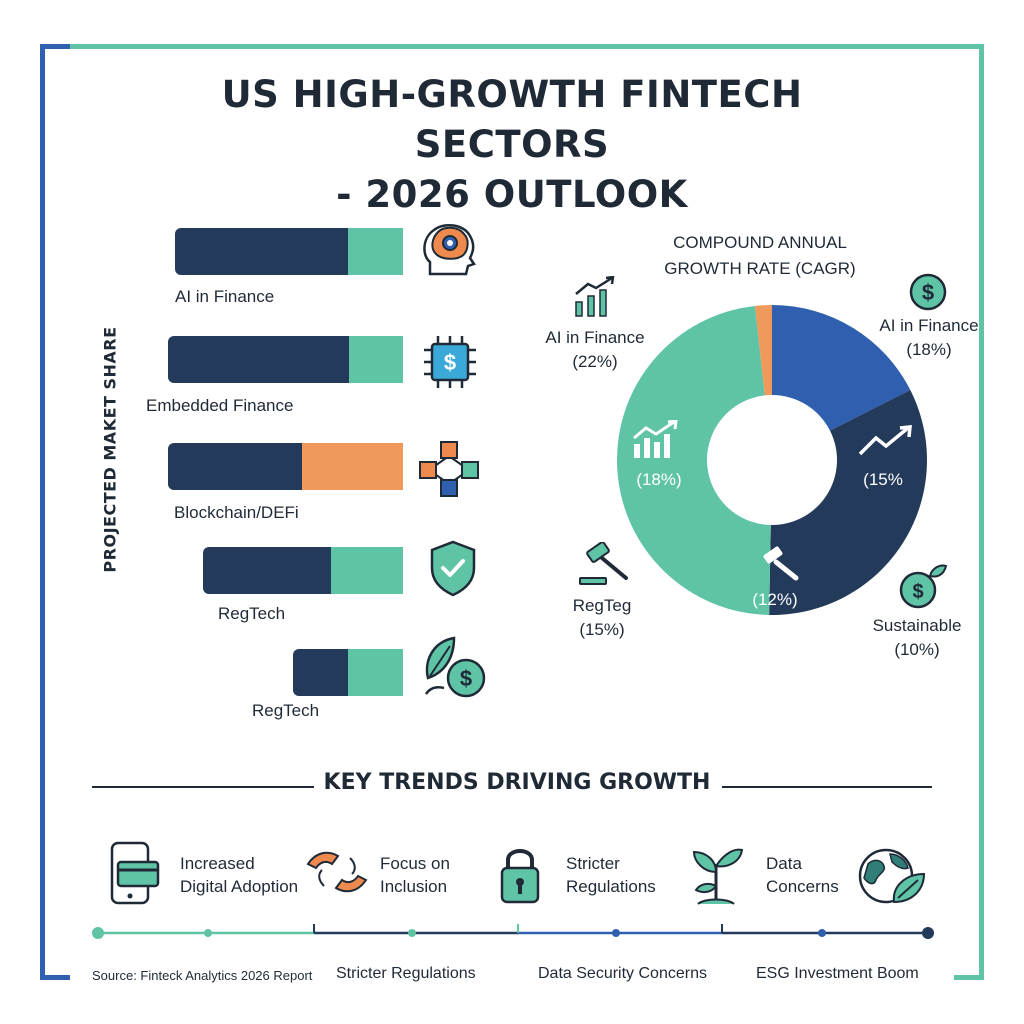 The image size is (1024, 1024). Describe the element at coordinates (969, 977) in the screenshot. I see `frame-bottom-right-accent` at that location.